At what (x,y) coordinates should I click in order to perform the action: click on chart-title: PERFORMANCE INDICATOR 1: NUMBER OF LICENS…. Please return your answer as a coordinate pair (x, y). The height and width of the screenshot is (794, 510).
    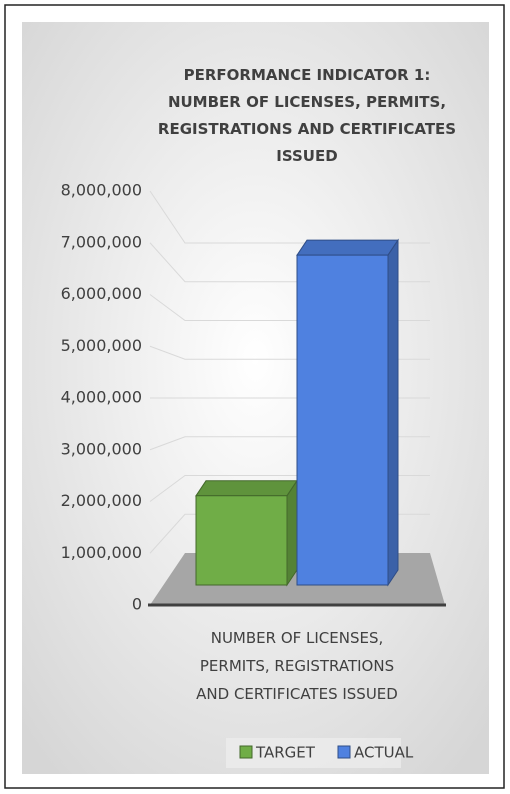
    Looking at the image, I should click on (307, 115).